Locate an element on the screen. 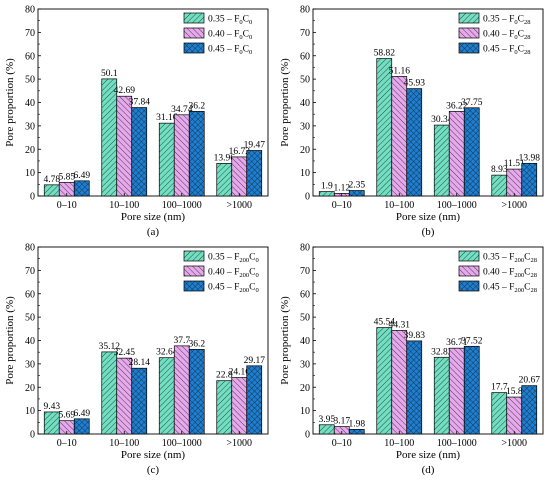 The image size is (550, 481). data-label: 9.43 is located at coordinates (51, 407).